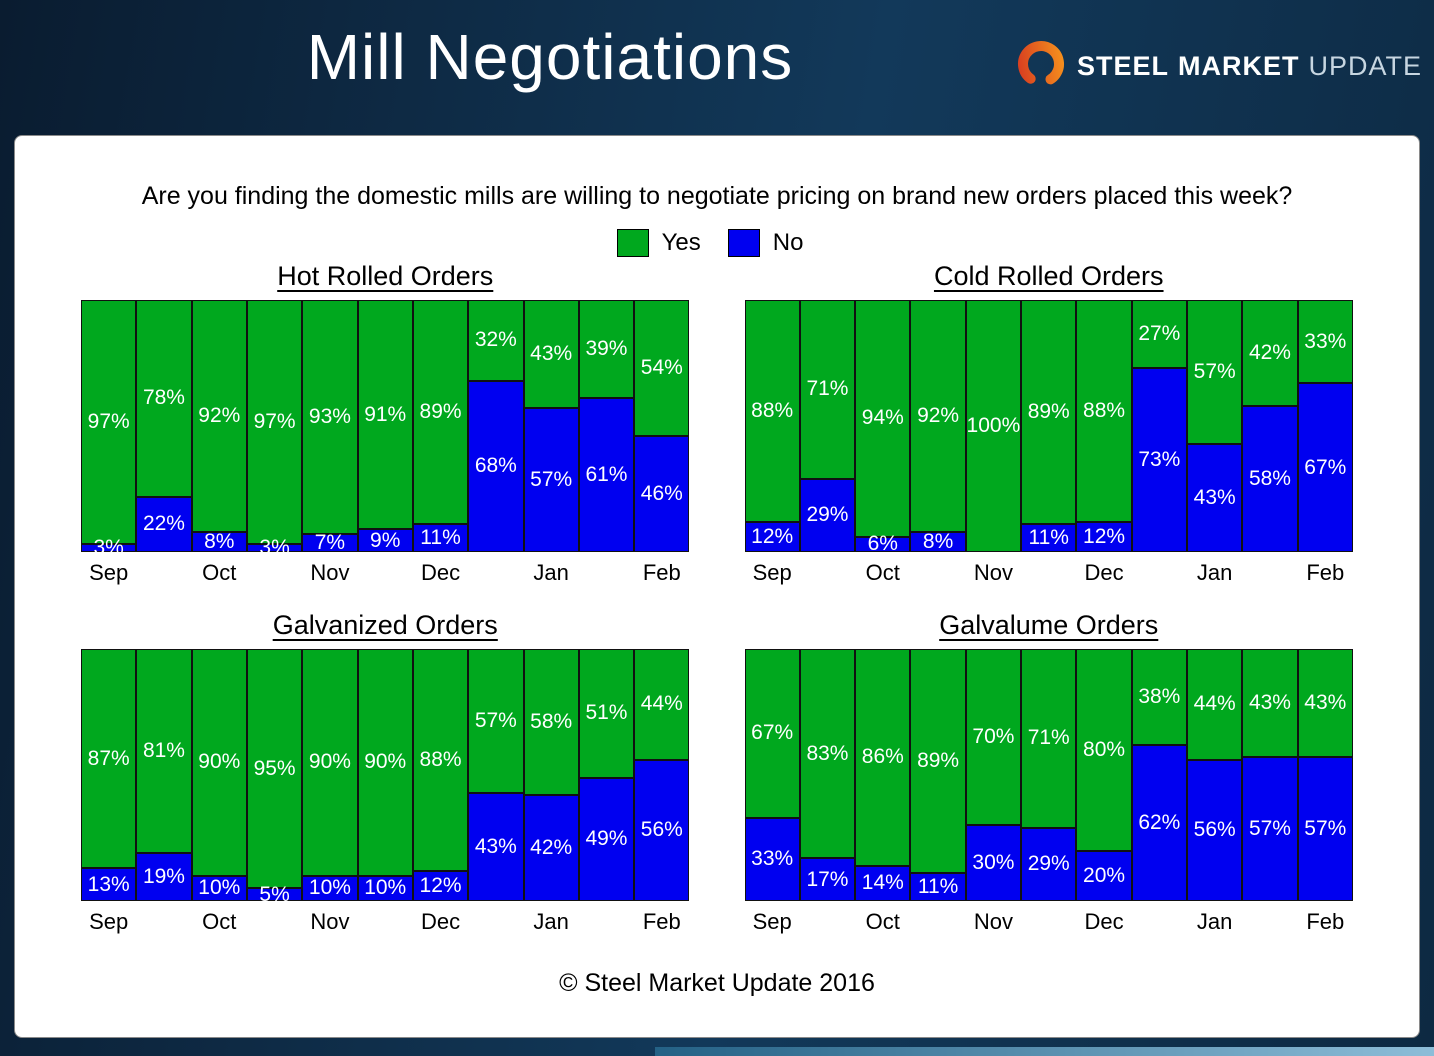 The width and height of the screenshot is (1434, 1056). I want to click on value-label: 13%, so click(108, 884).